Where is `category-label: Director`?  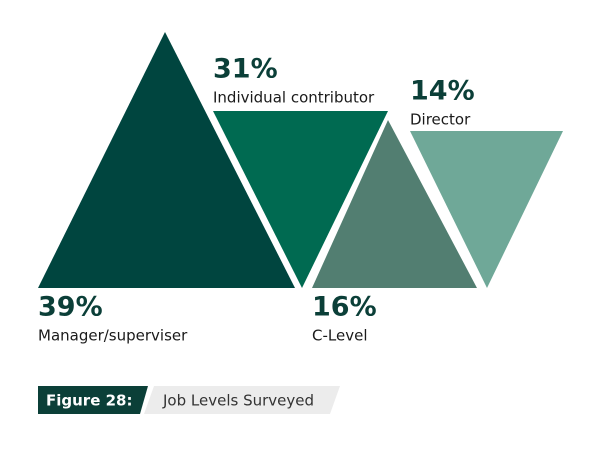
category-label: Director is located at coordinates (440, 120).